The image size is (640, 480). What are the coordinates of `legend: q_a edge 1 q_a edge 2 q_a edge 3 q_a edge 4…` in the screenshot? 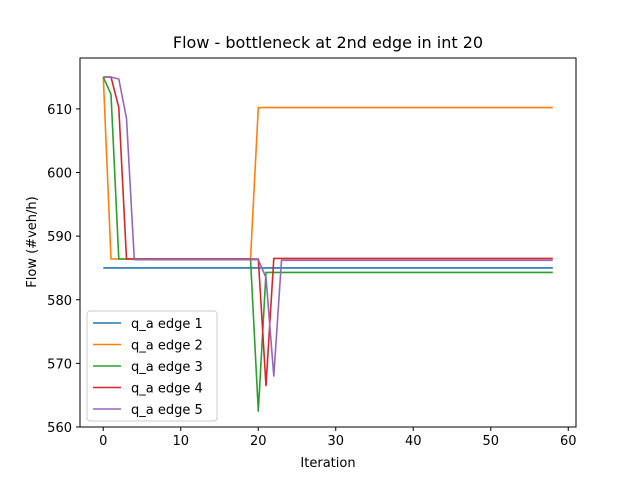 It's located at (152, 366).